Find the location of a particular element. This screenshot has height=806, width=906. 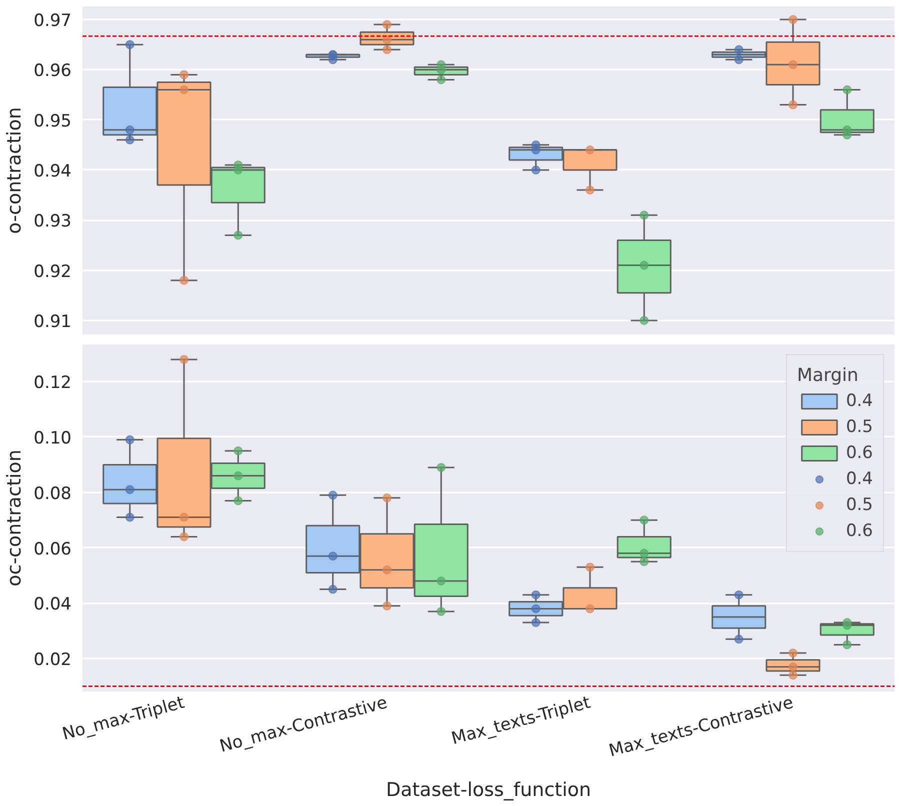

y-tick-label: 0.12 is located at coordinates (53, 383).